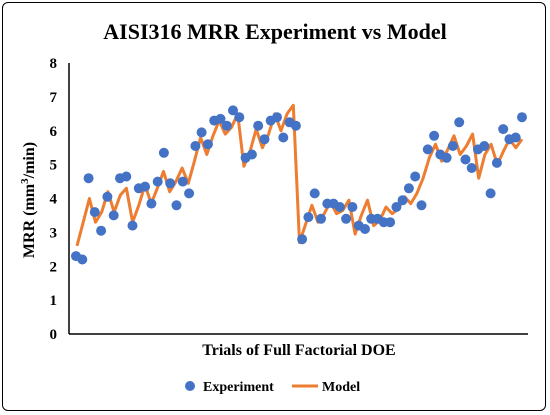  I want to click on y-tick-label: 4, so click(54, 200).